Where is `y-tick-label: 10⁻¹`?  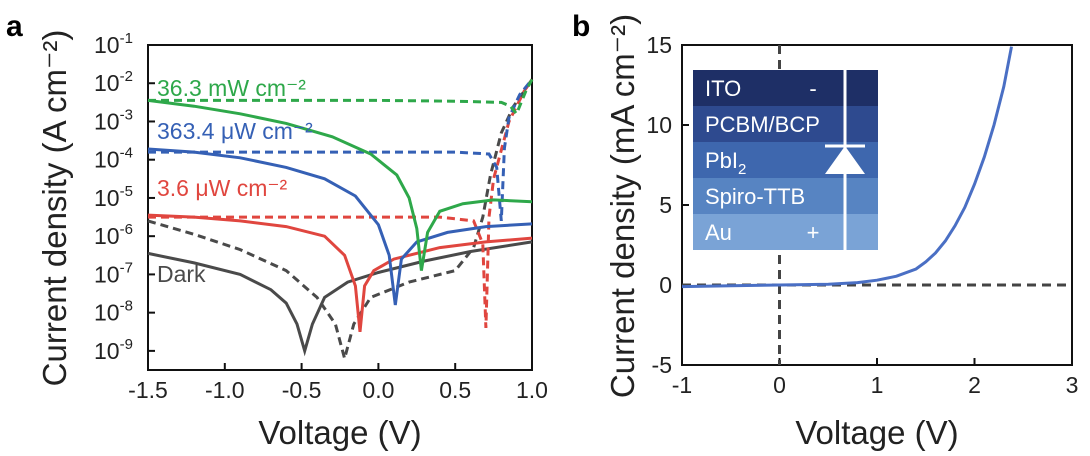
y-tick-label: 10⁻¹ is located at coordinates (113, 44).